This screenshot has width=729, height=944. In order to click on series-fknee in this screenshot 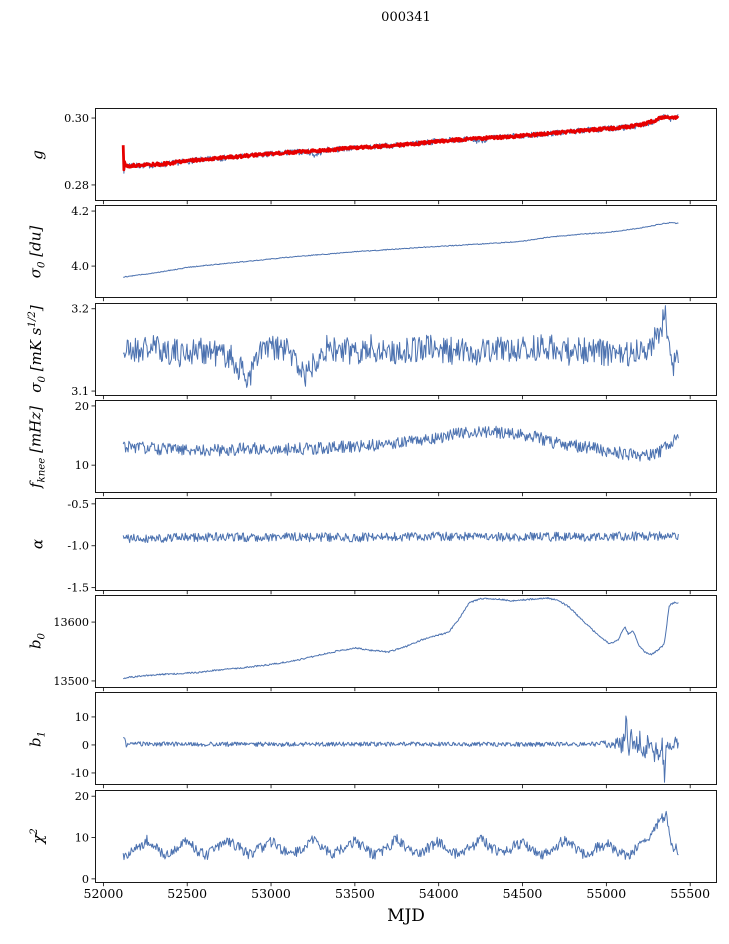, I will do `click(400, 443)`.